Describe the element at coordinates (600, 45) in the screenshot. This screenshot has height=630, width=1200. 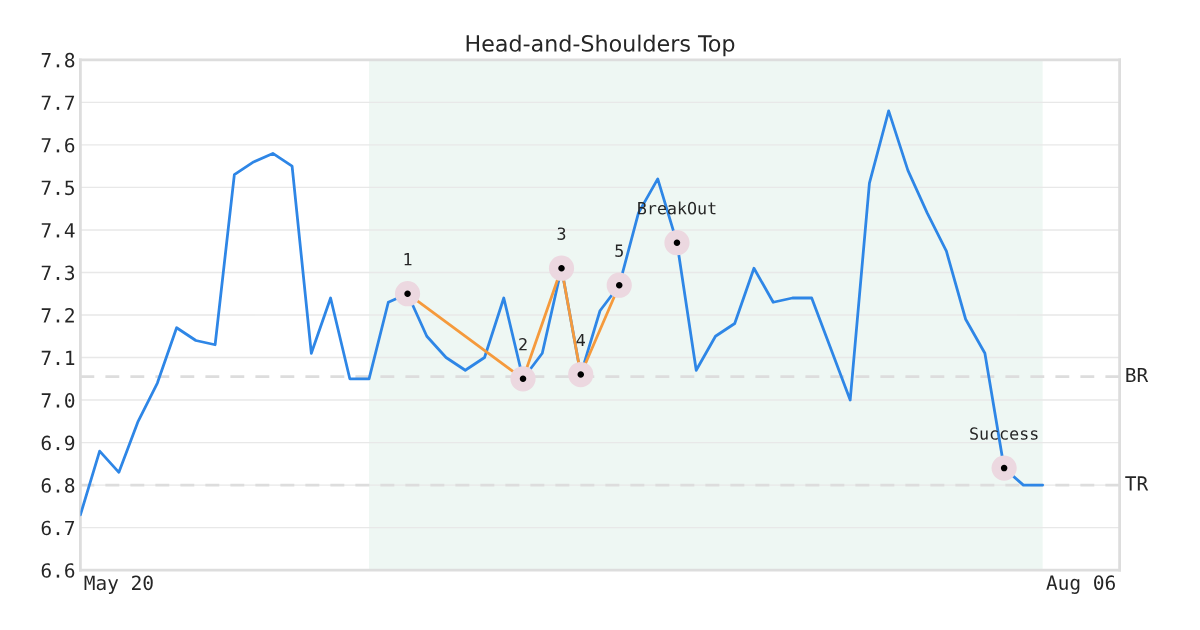
I see `chart-title: Head-and-Shoulders Top` at that location.